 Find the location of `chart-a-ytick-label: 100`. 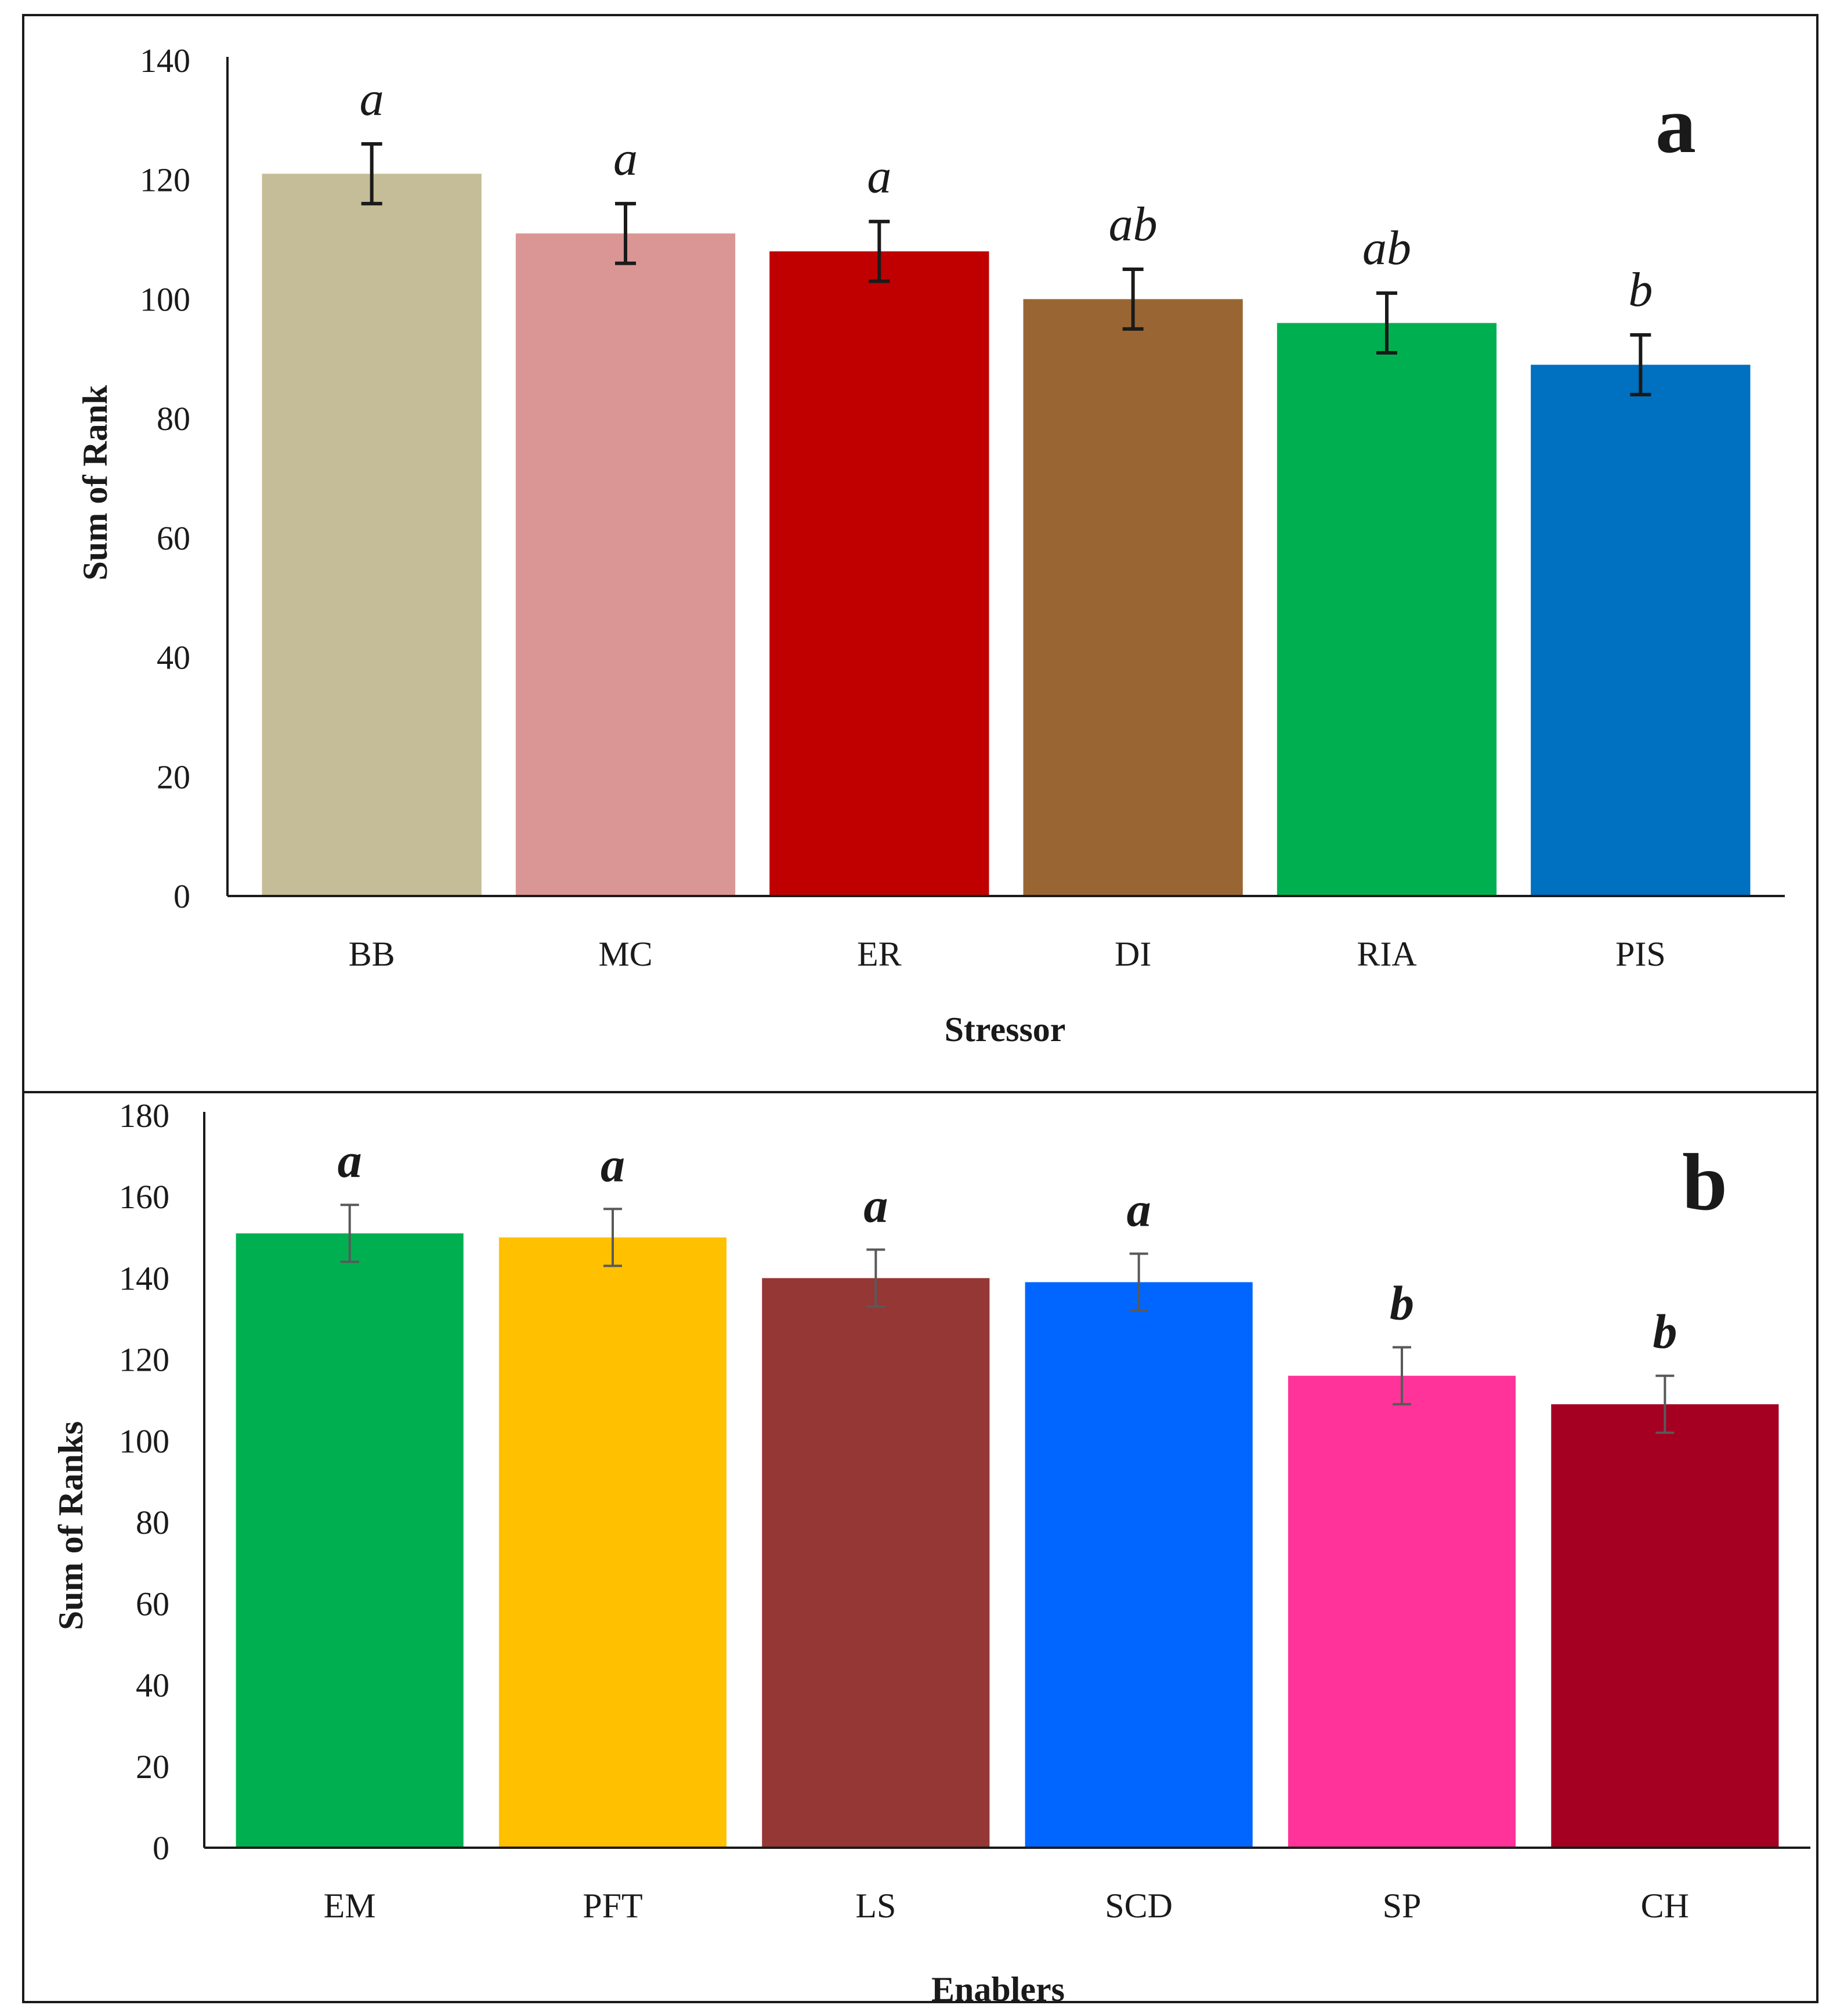

chart-a-ytick-label: 100 is located at coordinates (165, 299).